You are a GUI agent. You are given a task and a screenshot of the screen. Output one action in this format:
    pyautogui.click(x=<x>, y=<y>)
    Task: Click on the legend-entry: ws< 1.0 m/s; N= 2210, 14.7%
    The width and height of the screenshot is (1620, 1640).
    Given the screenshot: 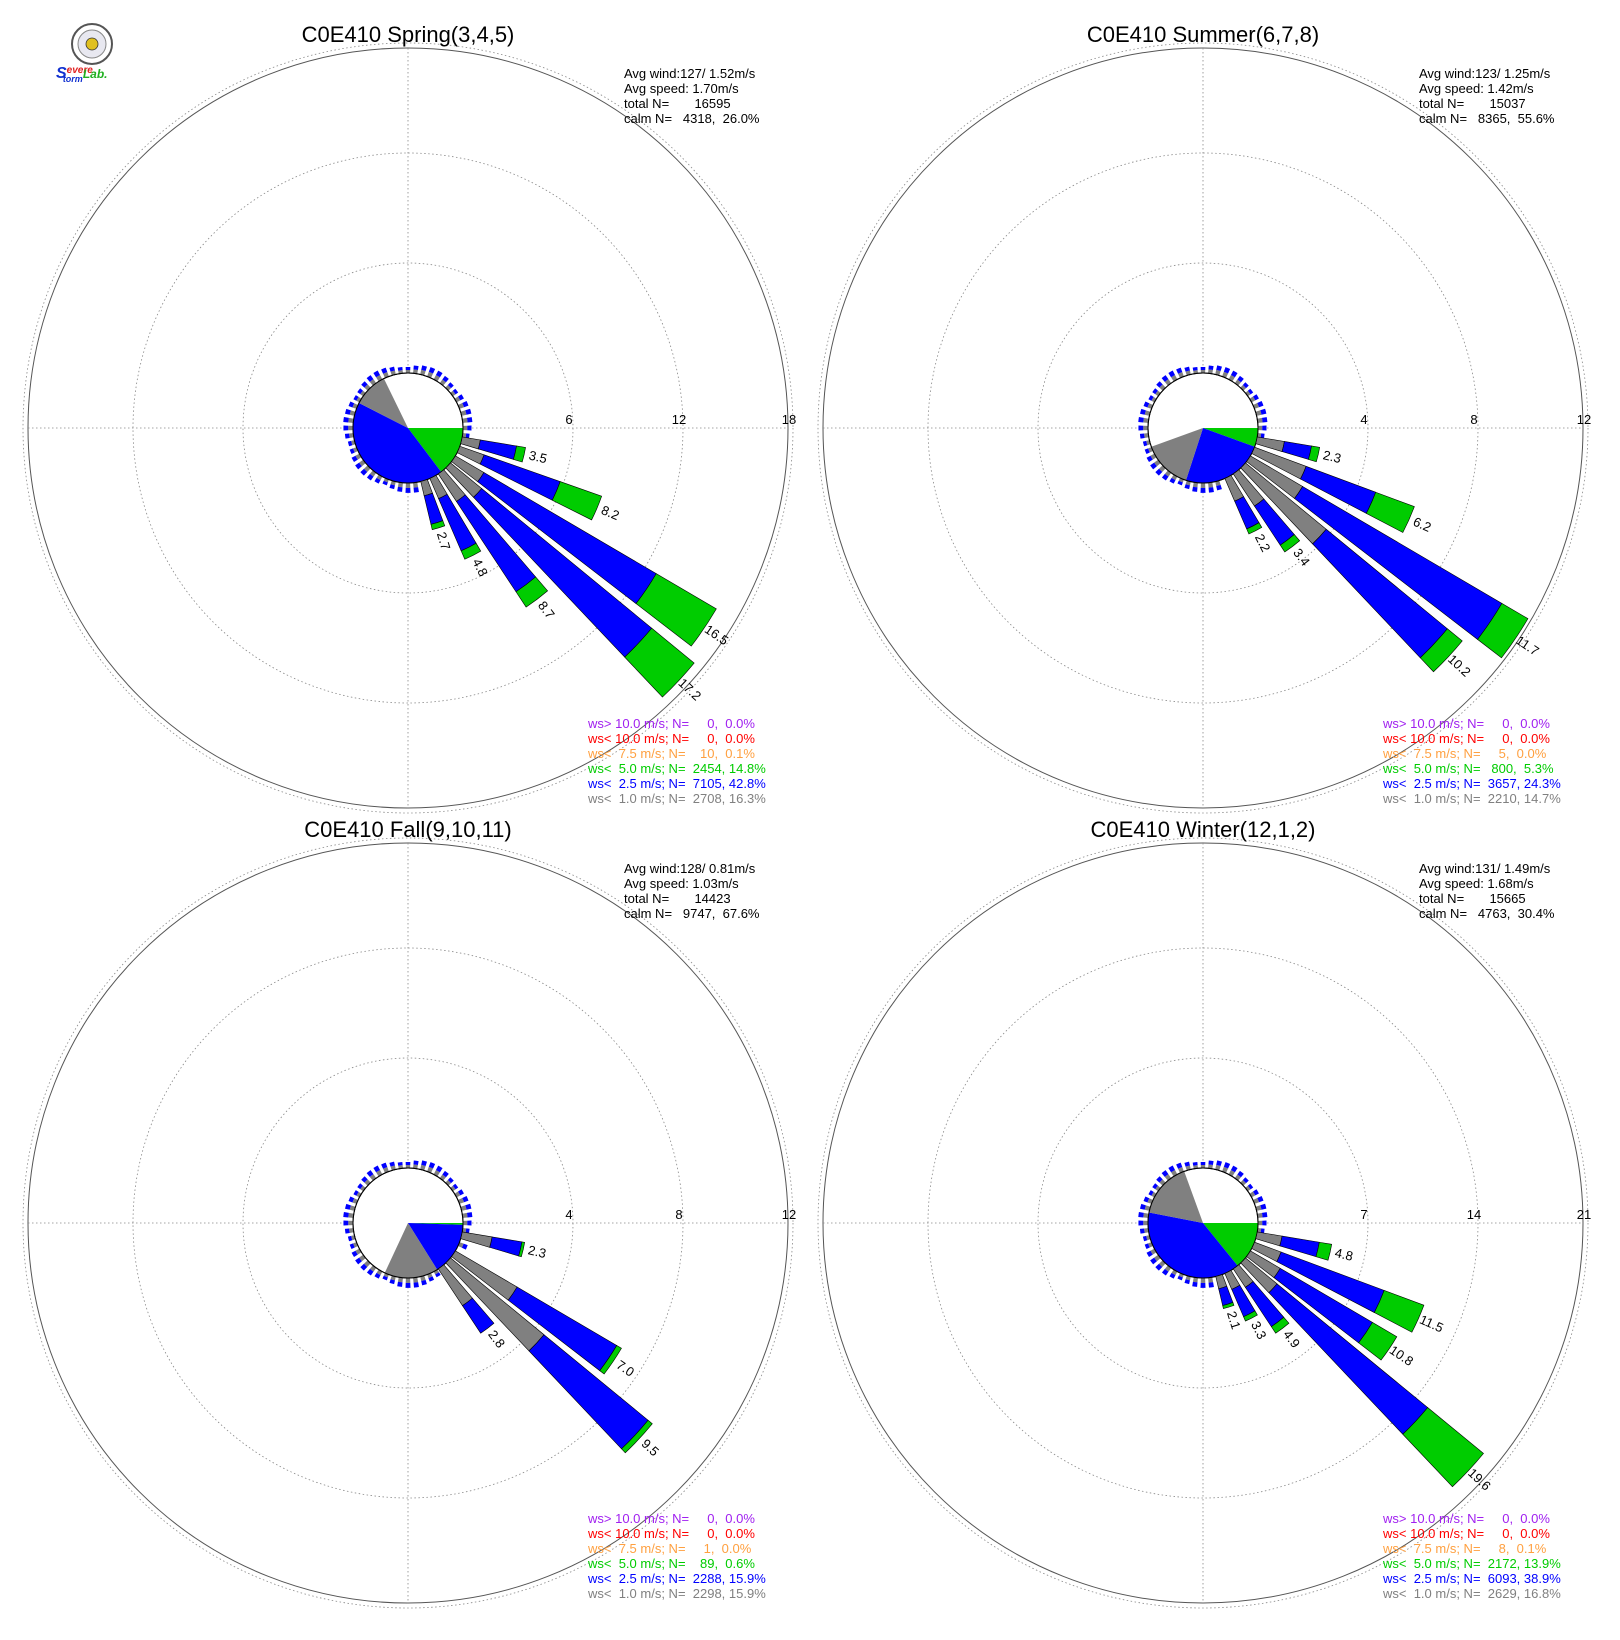 What is the action you would take?
    pyautogui.click(x=1471, y=798)
    